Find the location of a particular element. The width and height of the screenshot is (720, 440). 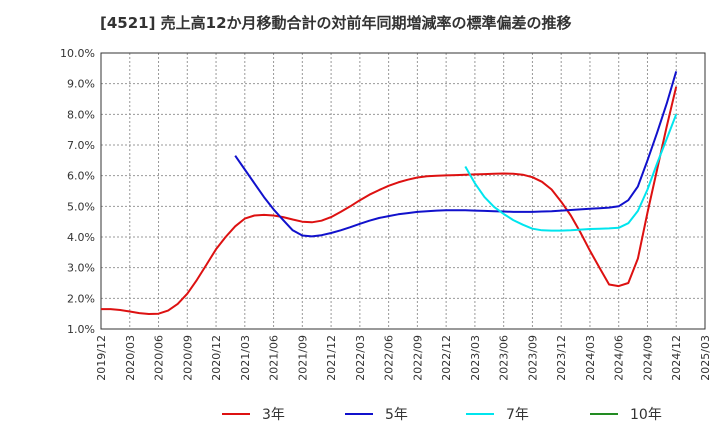

x-tick-label: 2024/09 is located at coordinates (647, 358).